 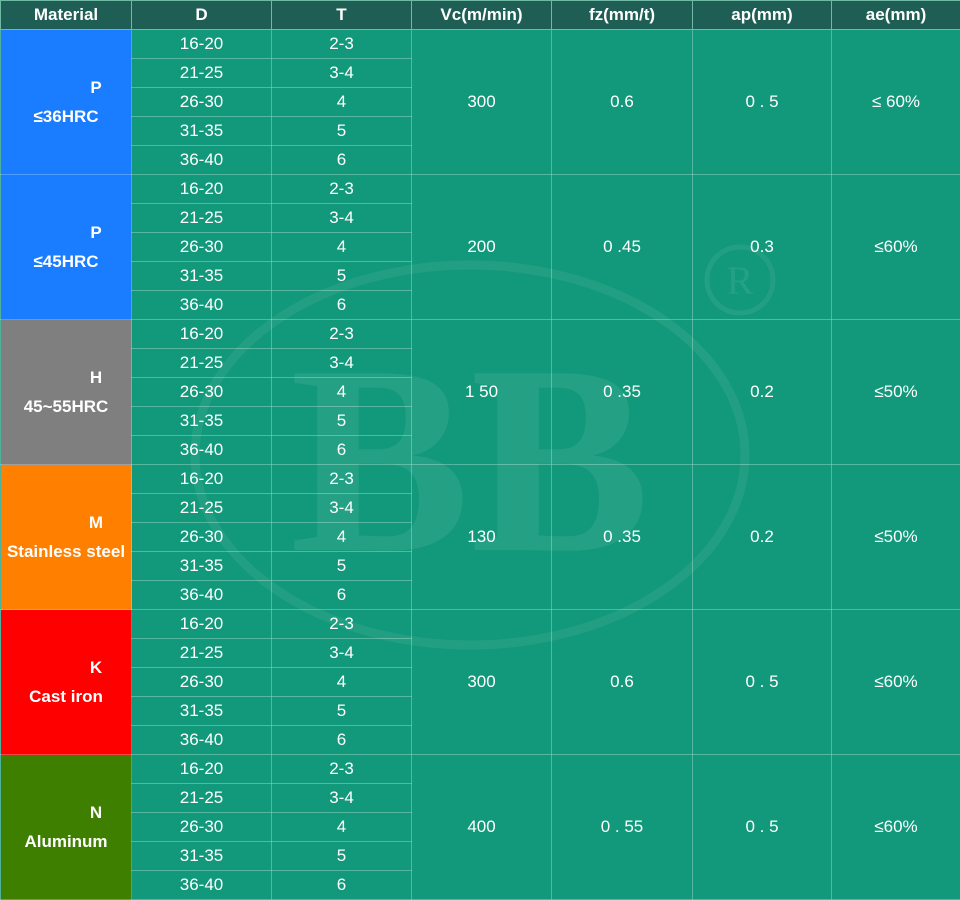 I want to click on feed-per-tooth-cell: 0 .45, so click(x=622, y=247).